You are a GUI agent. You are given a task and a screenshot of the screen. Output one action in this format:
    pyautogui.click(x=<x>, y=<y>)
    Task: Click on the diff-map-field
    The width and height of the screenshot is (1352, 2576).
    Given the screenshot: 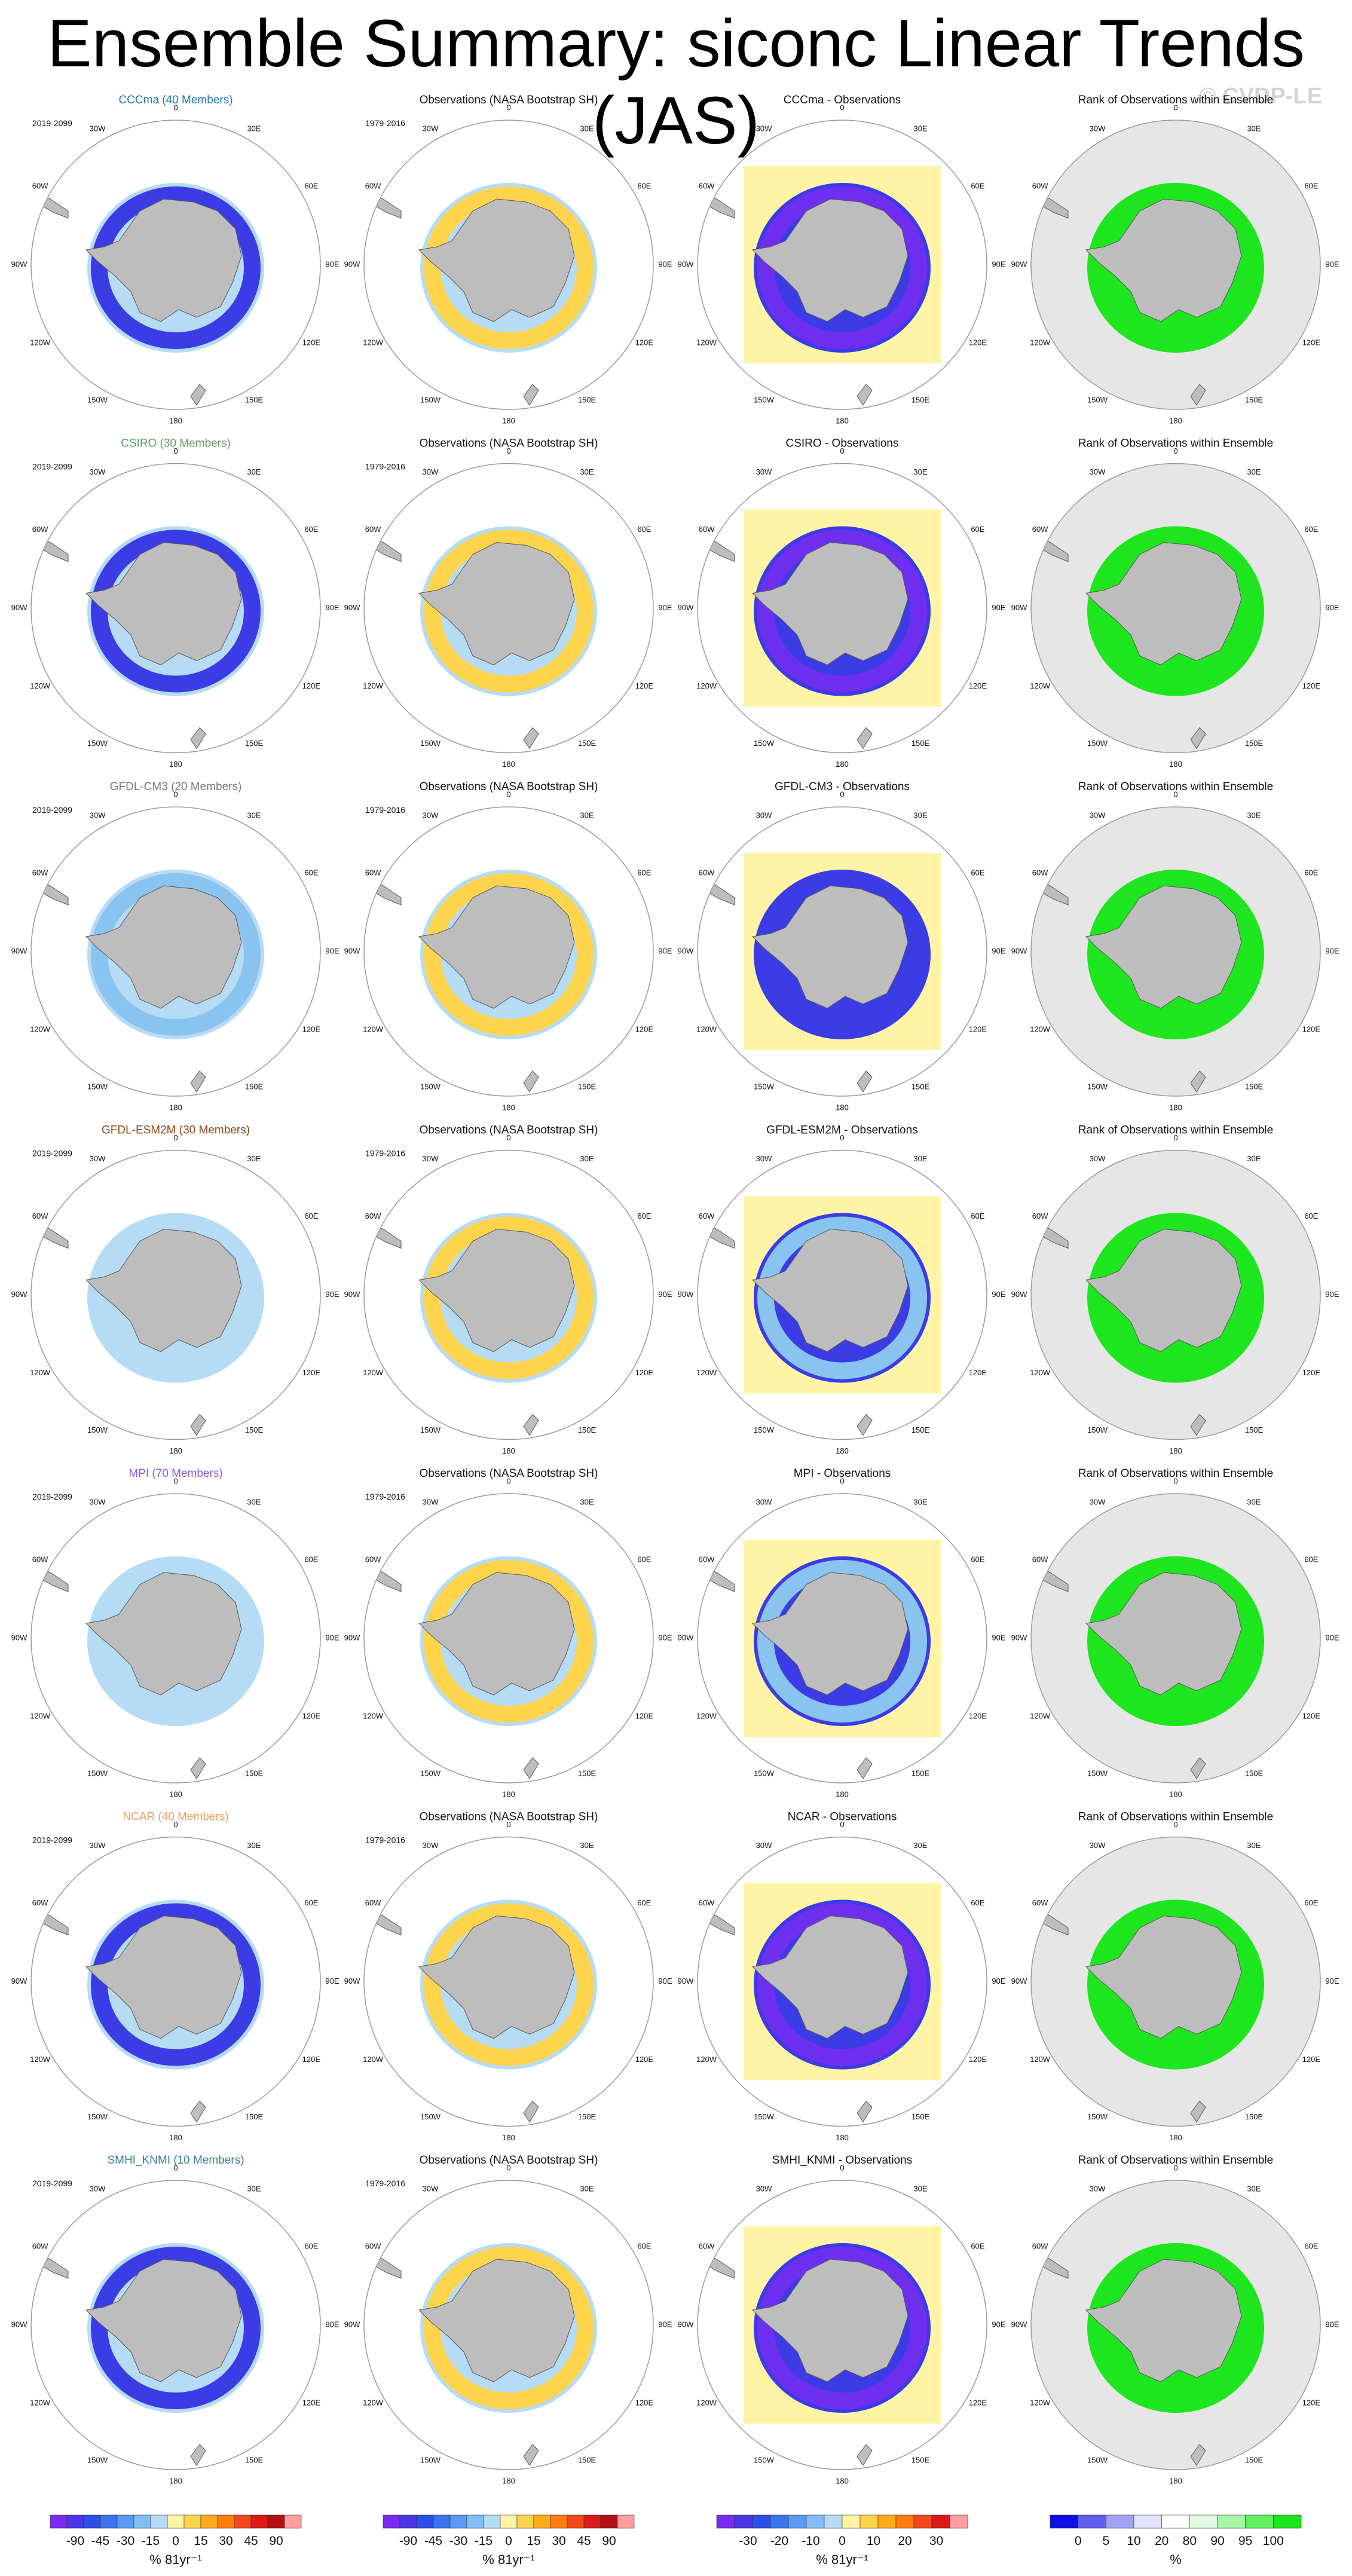 What is the action you would take?
    pyautogui.click(x=842, y=951)
    